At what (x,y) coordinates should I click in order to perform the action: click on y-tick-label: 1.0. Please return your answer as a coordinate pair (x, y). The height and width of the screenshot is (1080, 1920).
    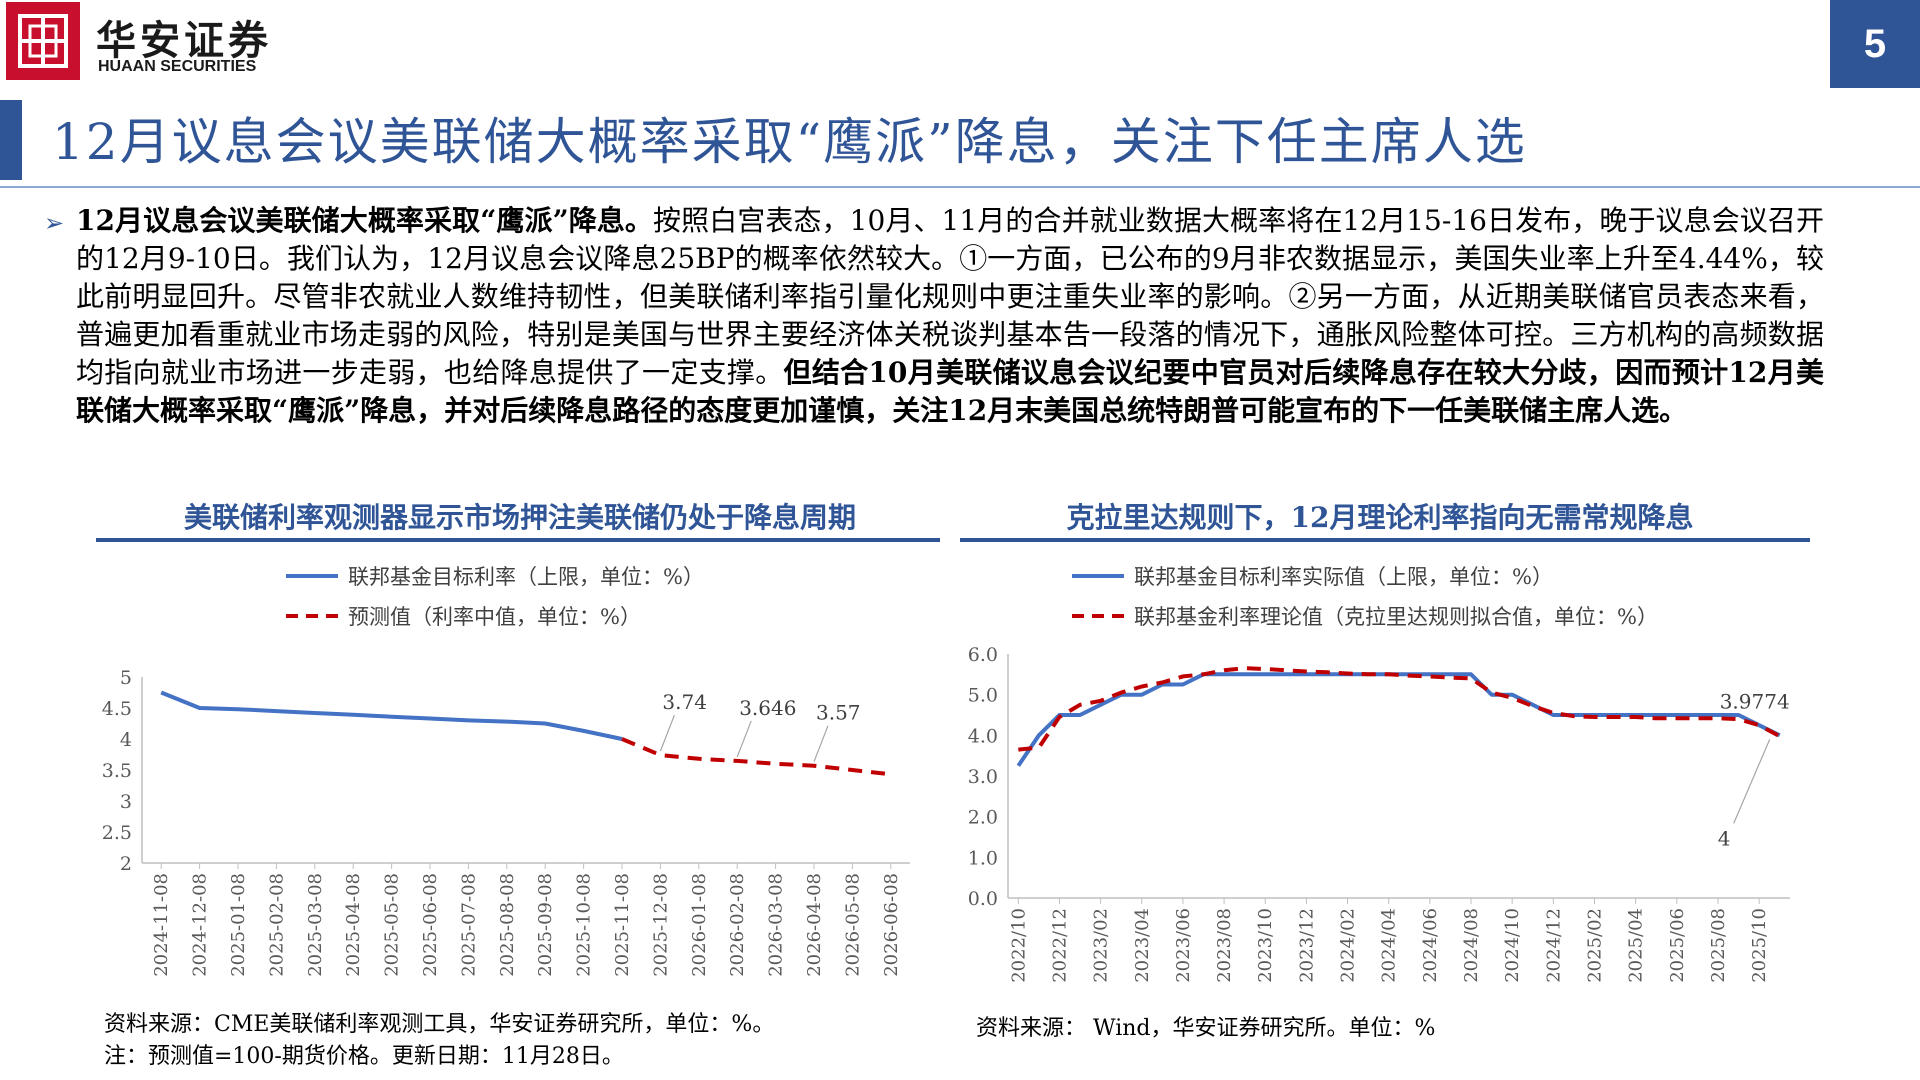
    Looking at the image, I should click on (983, 858).